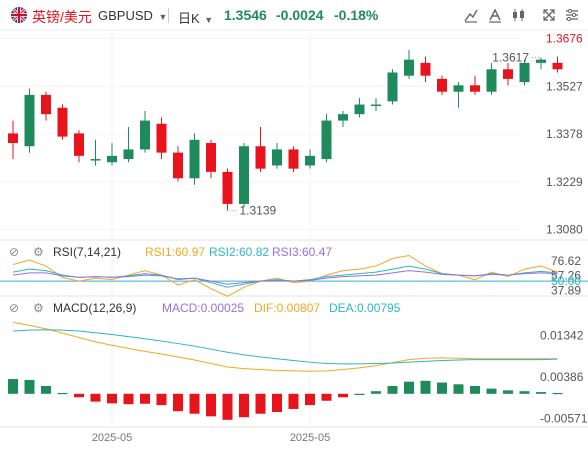  What do you see at coordinates (175, 252) in the screenshot?
I see `rsi-legend-value: RSI1:60.97` at bounding box center [175, 252].